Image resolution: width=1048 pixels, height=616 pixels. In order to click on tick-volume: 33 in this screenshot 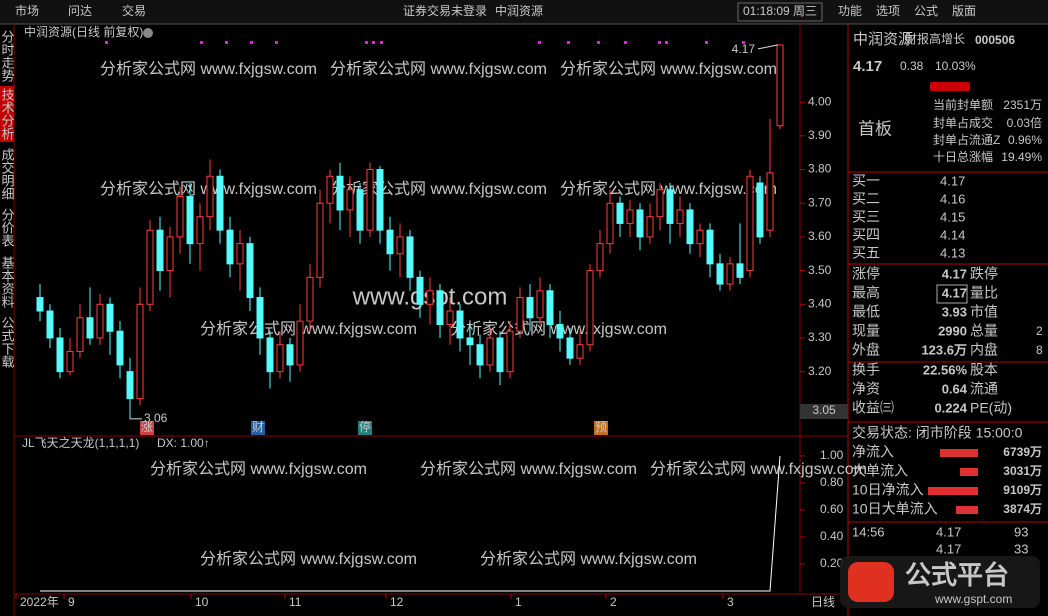, I will do `click(1021, 548)`.